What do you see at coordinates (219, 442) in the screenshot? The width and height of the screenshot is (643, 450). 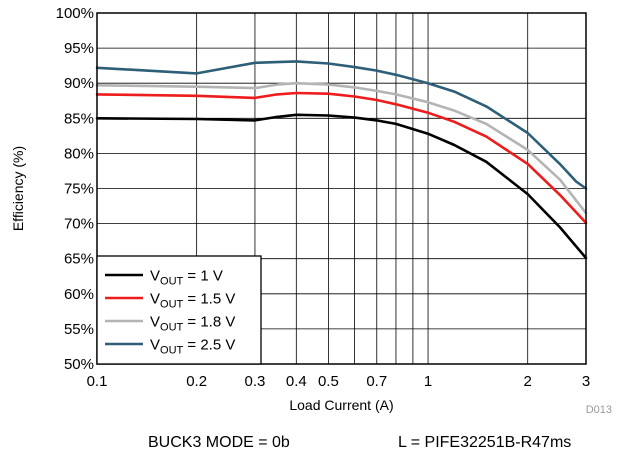 I see `footnote-mode: BUCK3 MODE = 0b` at bounding box center [219, 442].